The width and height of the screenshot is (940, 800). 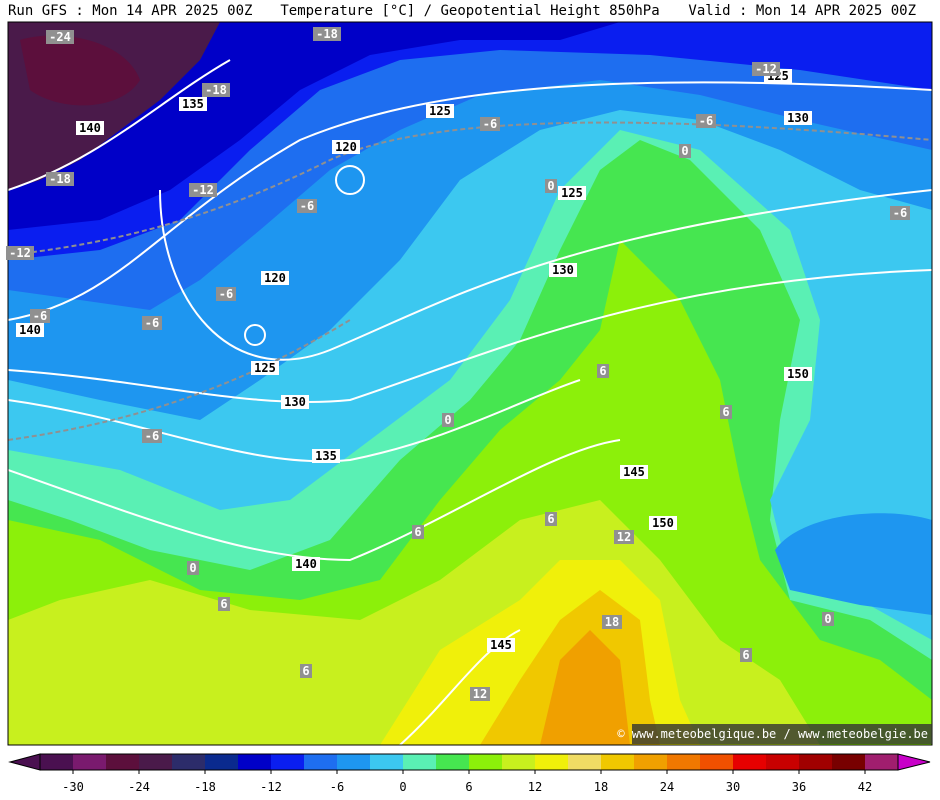 I want to click on colorbar-tick-label: -12, so click(x=271, y=787).